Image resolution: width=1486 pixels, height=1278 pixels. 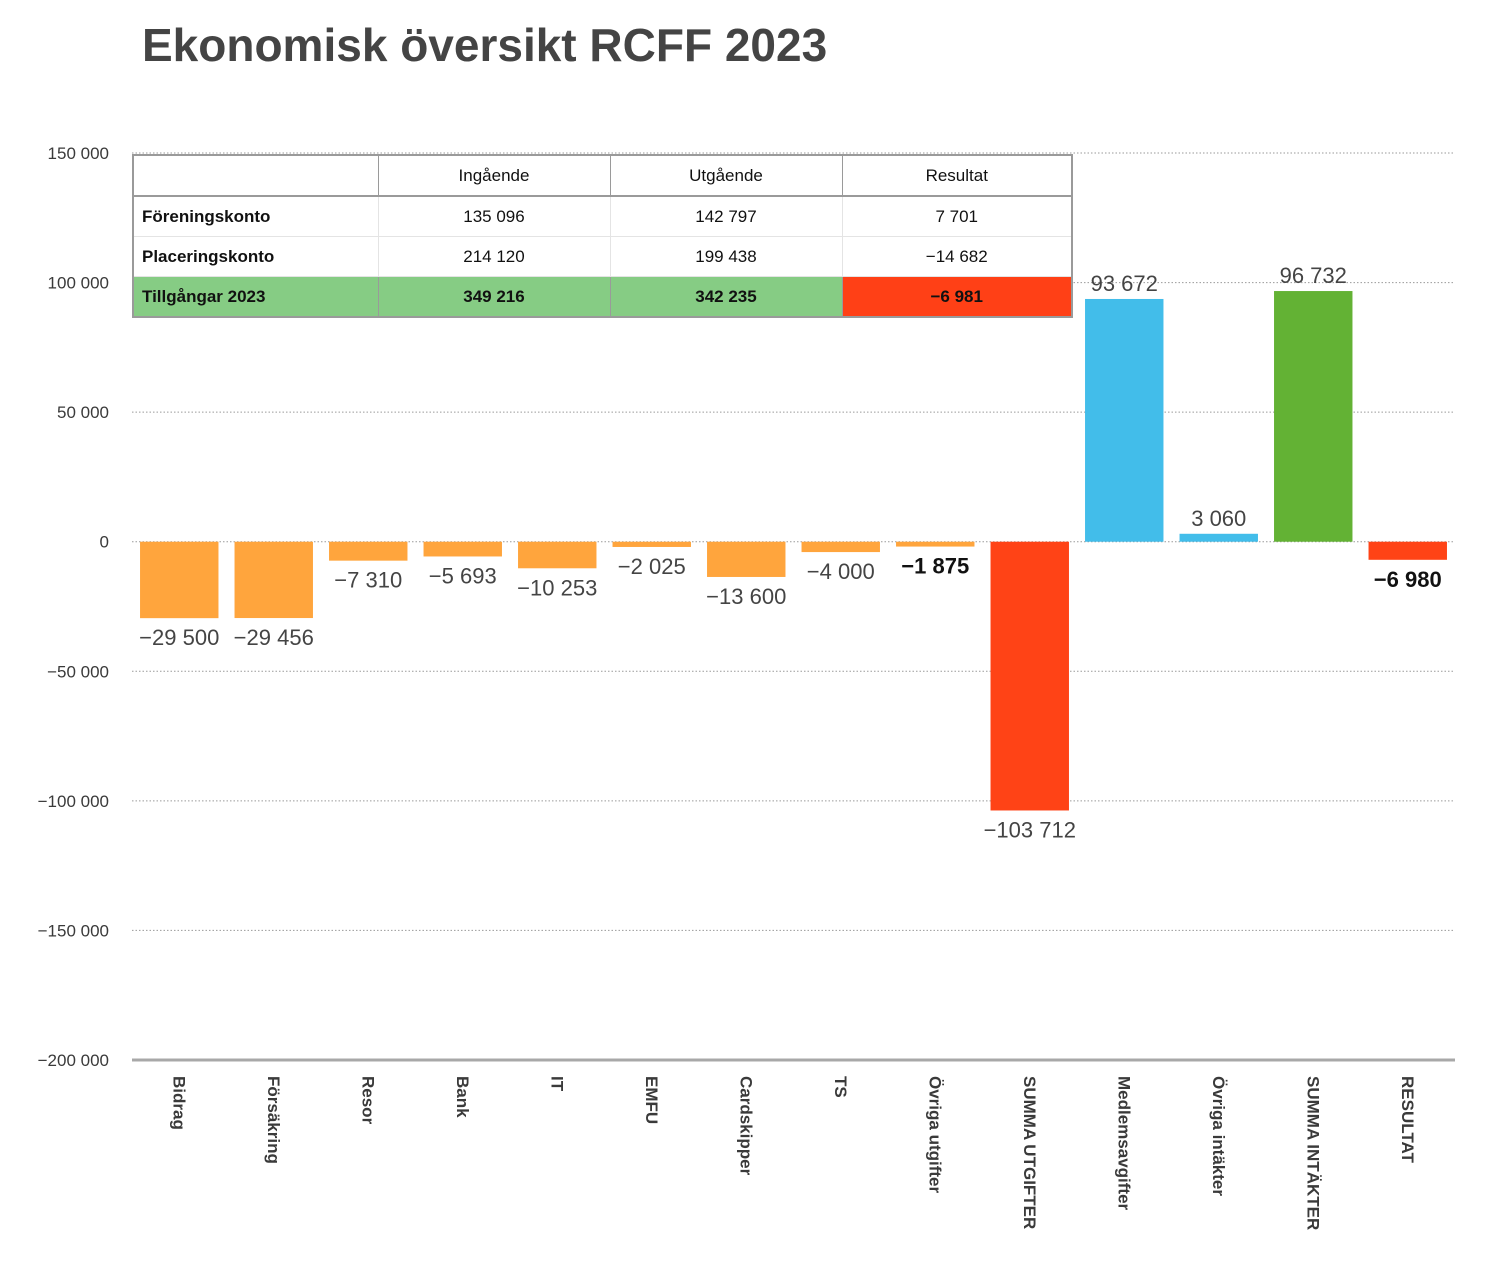 What do you see at coordinates (178, 1103) in the screenshot?
I see `category-label: Bidrag` at bounding box center [178, 1103].